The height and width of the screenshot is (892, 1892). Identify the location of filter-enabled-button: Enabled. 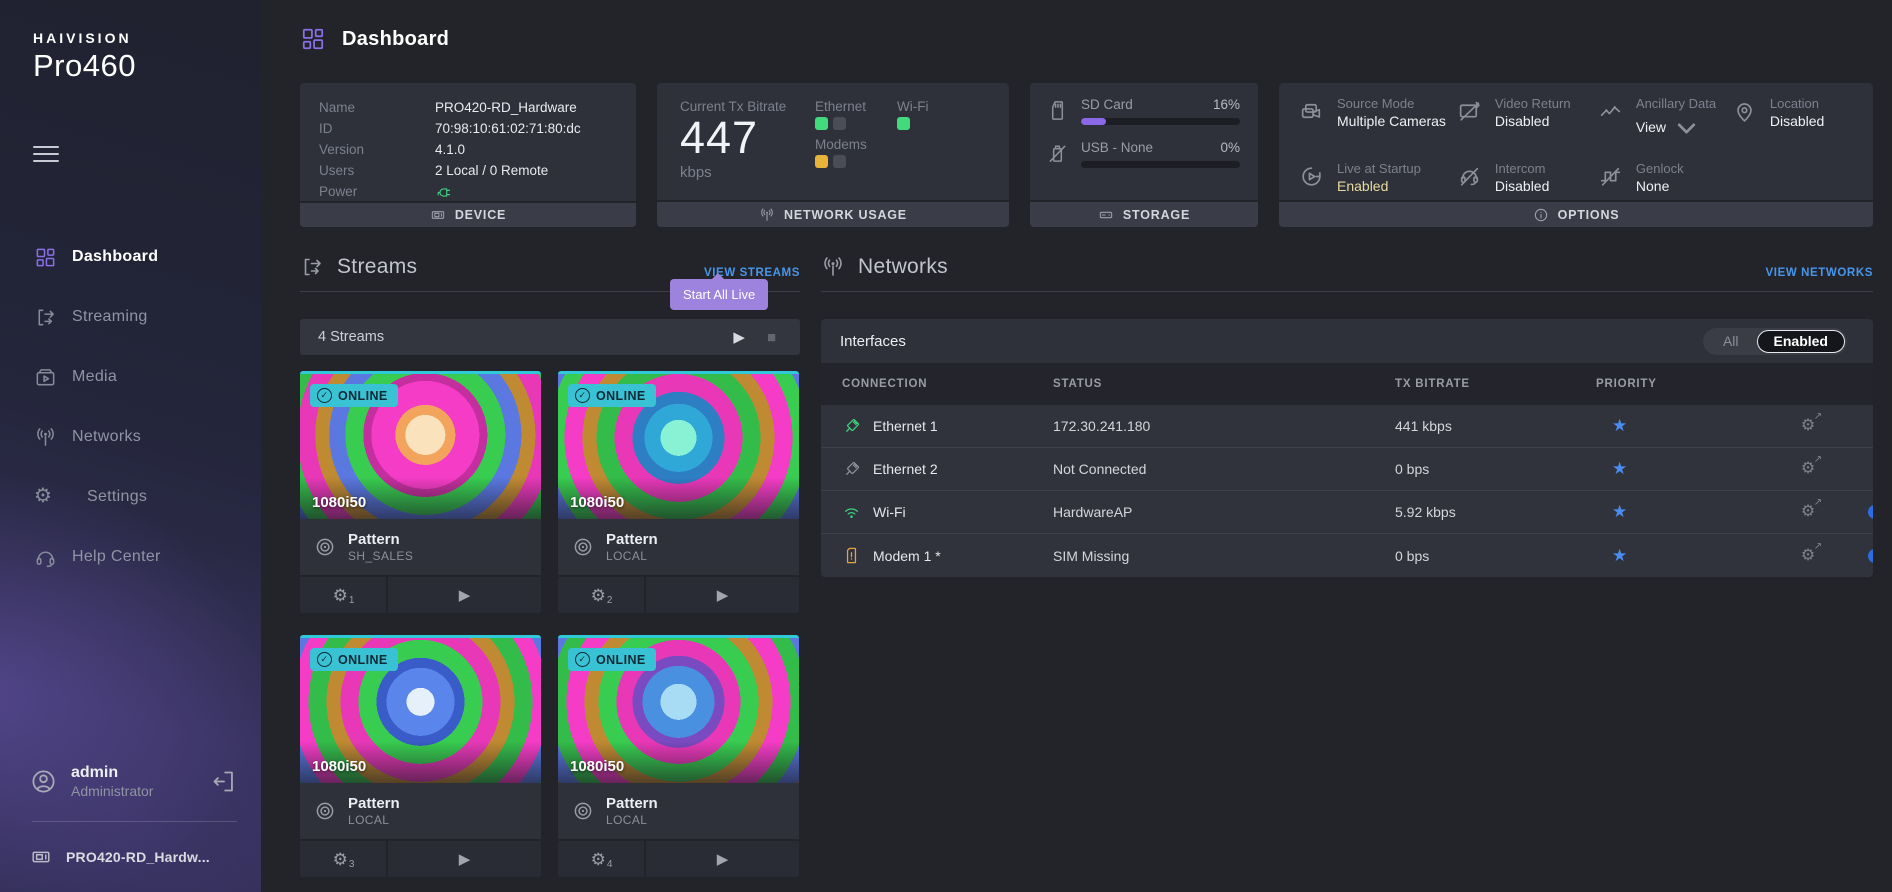
(1800, 341).